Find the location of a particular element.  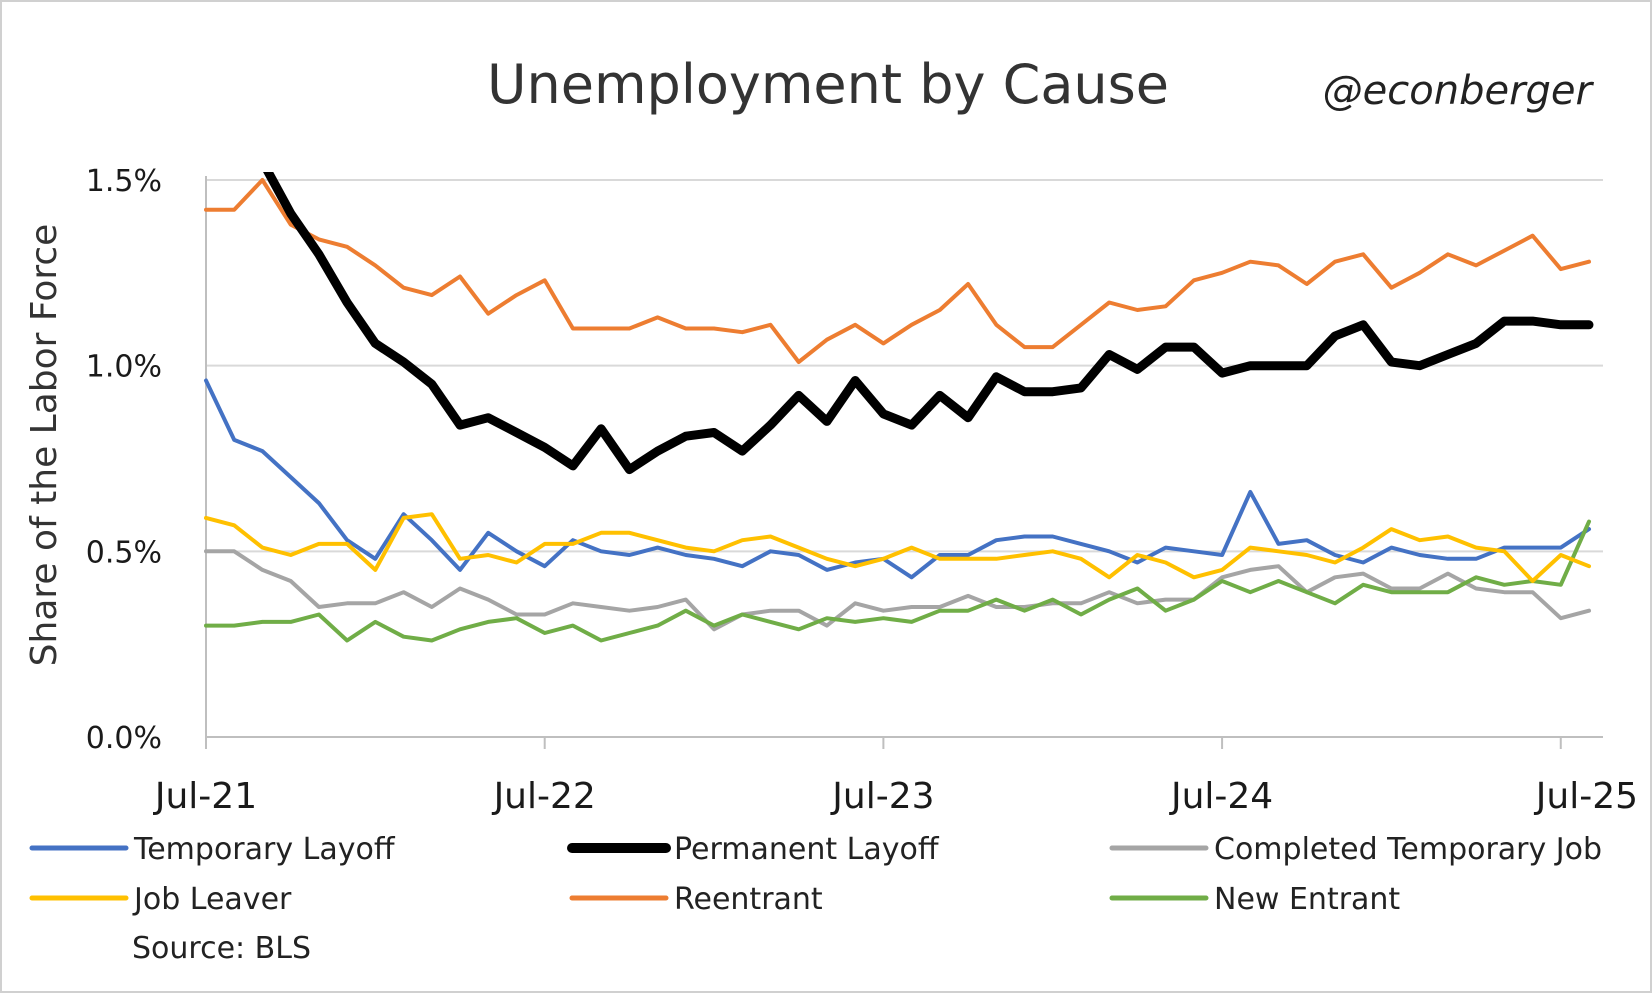

x-tick-label-1: Jul-22 is located at coordinates (544, 796).